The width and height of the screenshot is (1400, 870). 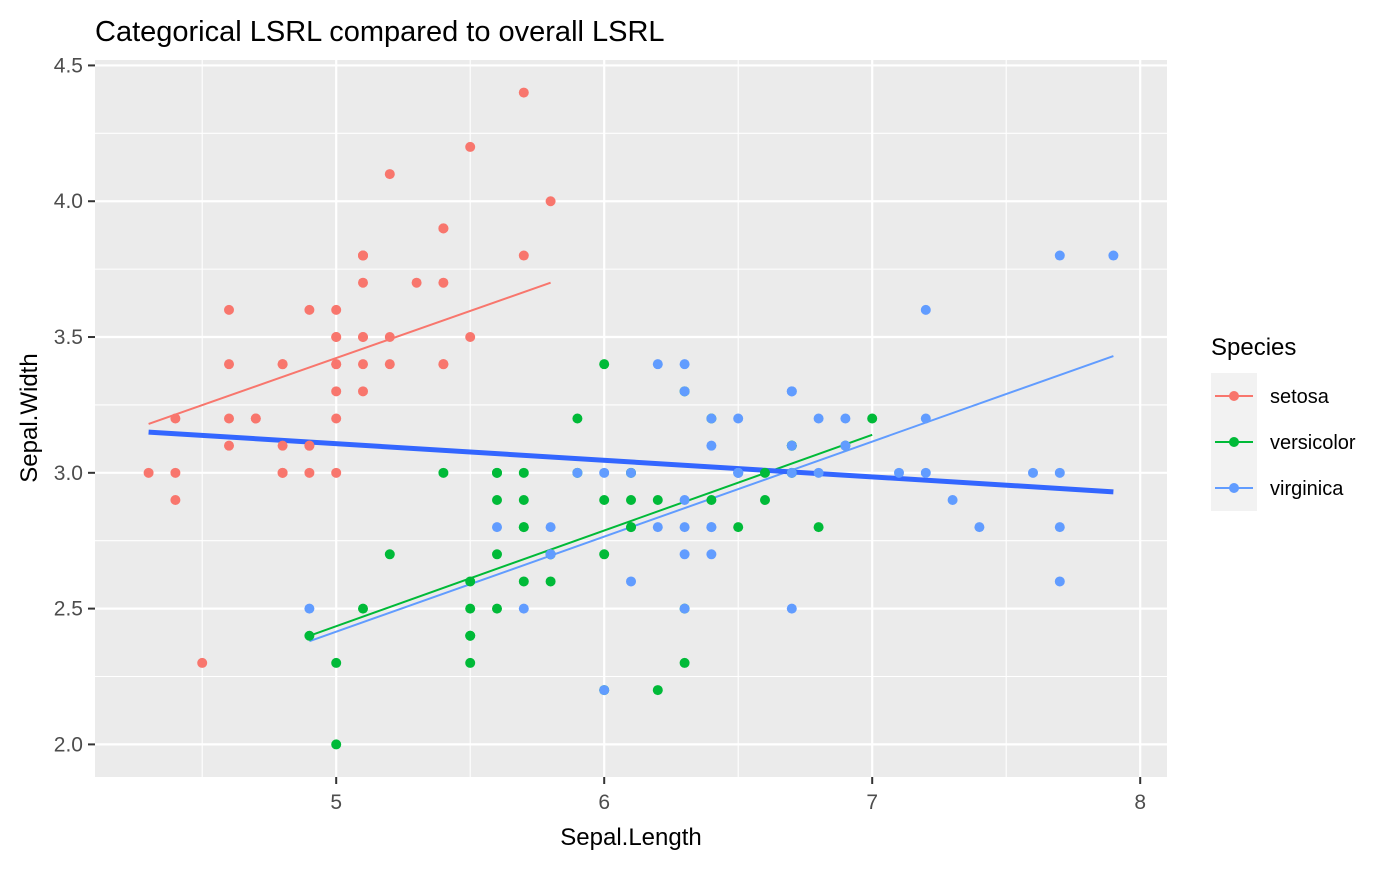 I want to click on legend-keys: setosa versicolor virginica, so click(x=1283, y=442).